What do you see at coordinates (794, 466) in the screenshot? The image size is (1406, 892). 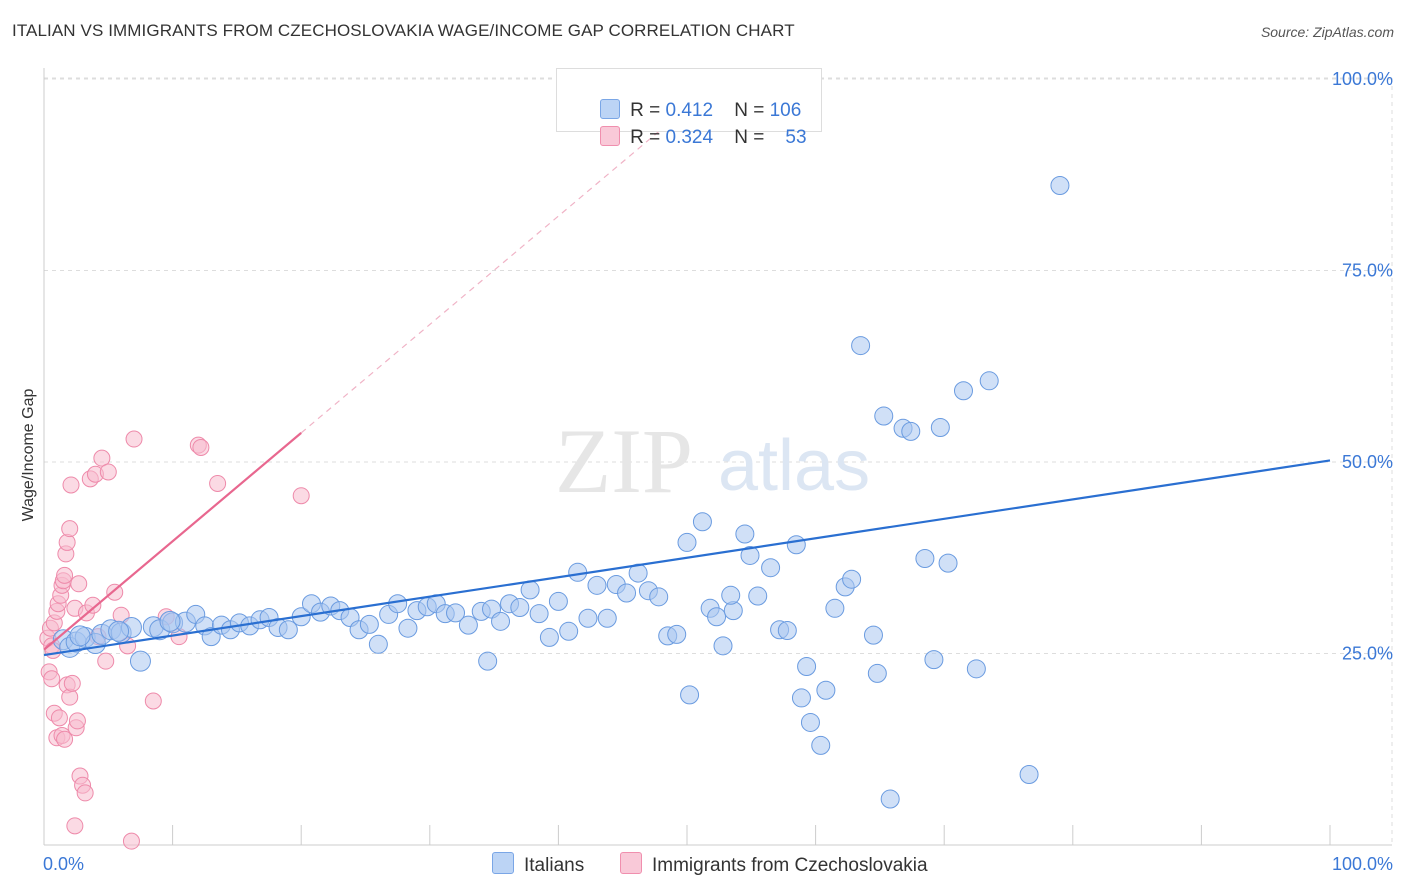 I see `watermark-atlas: atlas` at bounding box center [794, 466].